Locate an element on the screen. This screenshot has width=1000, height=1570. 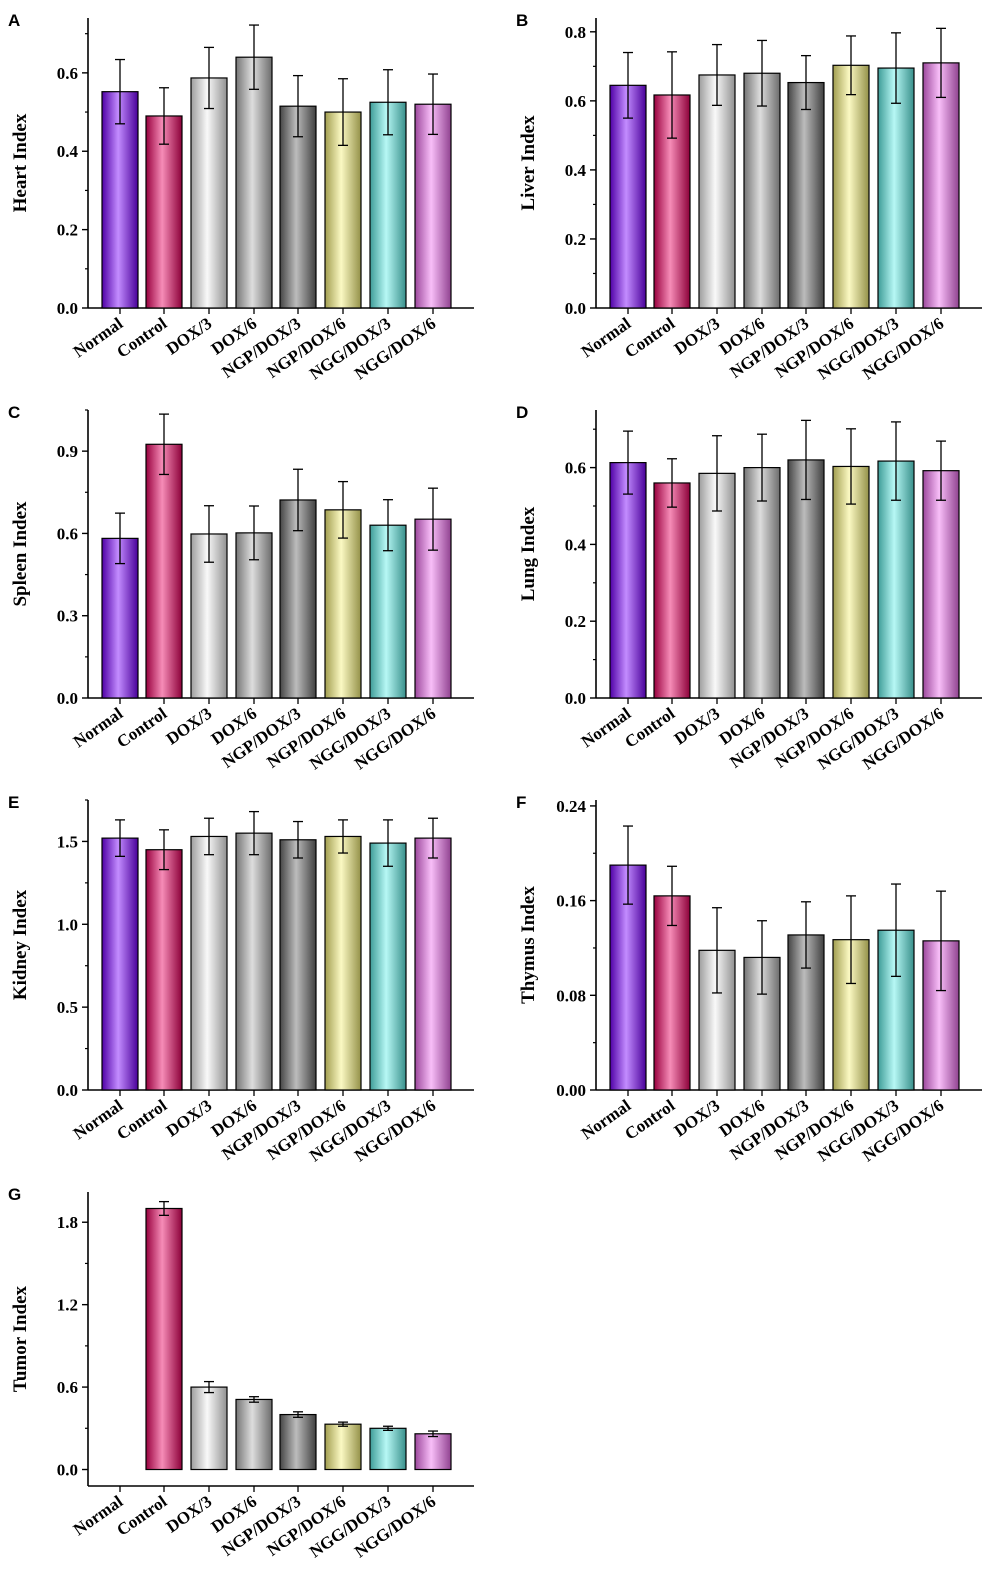
panel-c-category-label-control: Control is located at coordinates (141, 728).